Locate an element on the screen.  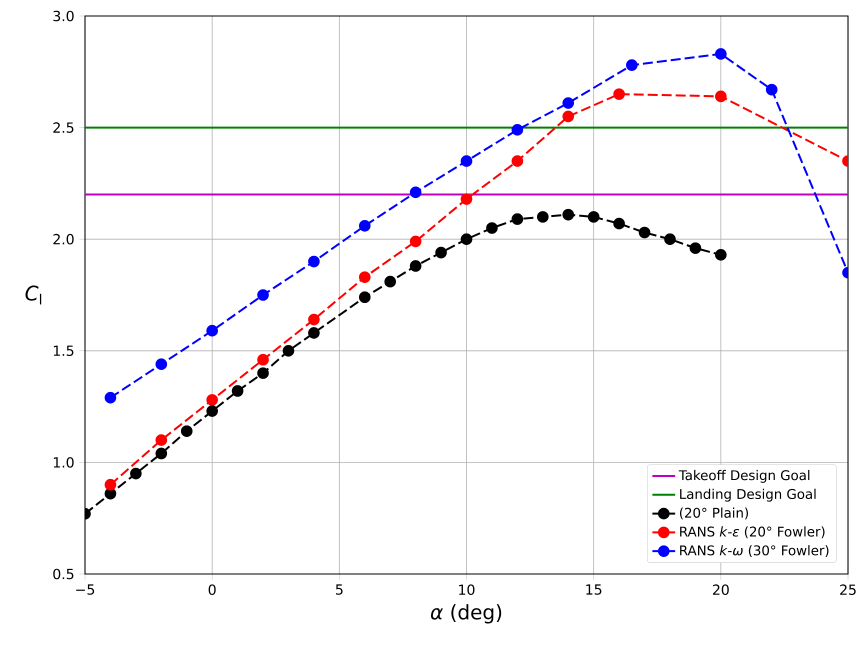
legend-label: RANS k-ω (30° Fowler) is located at coordinates (754, 551).